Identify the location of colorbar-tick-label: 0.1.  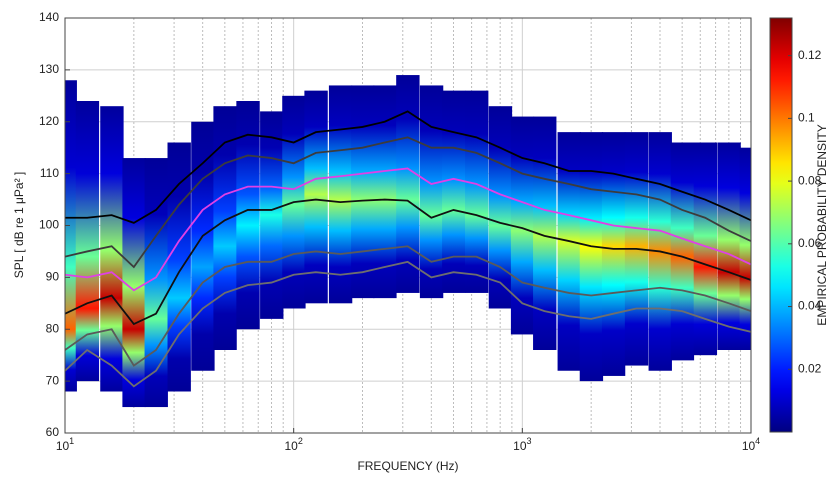
(806, 118).